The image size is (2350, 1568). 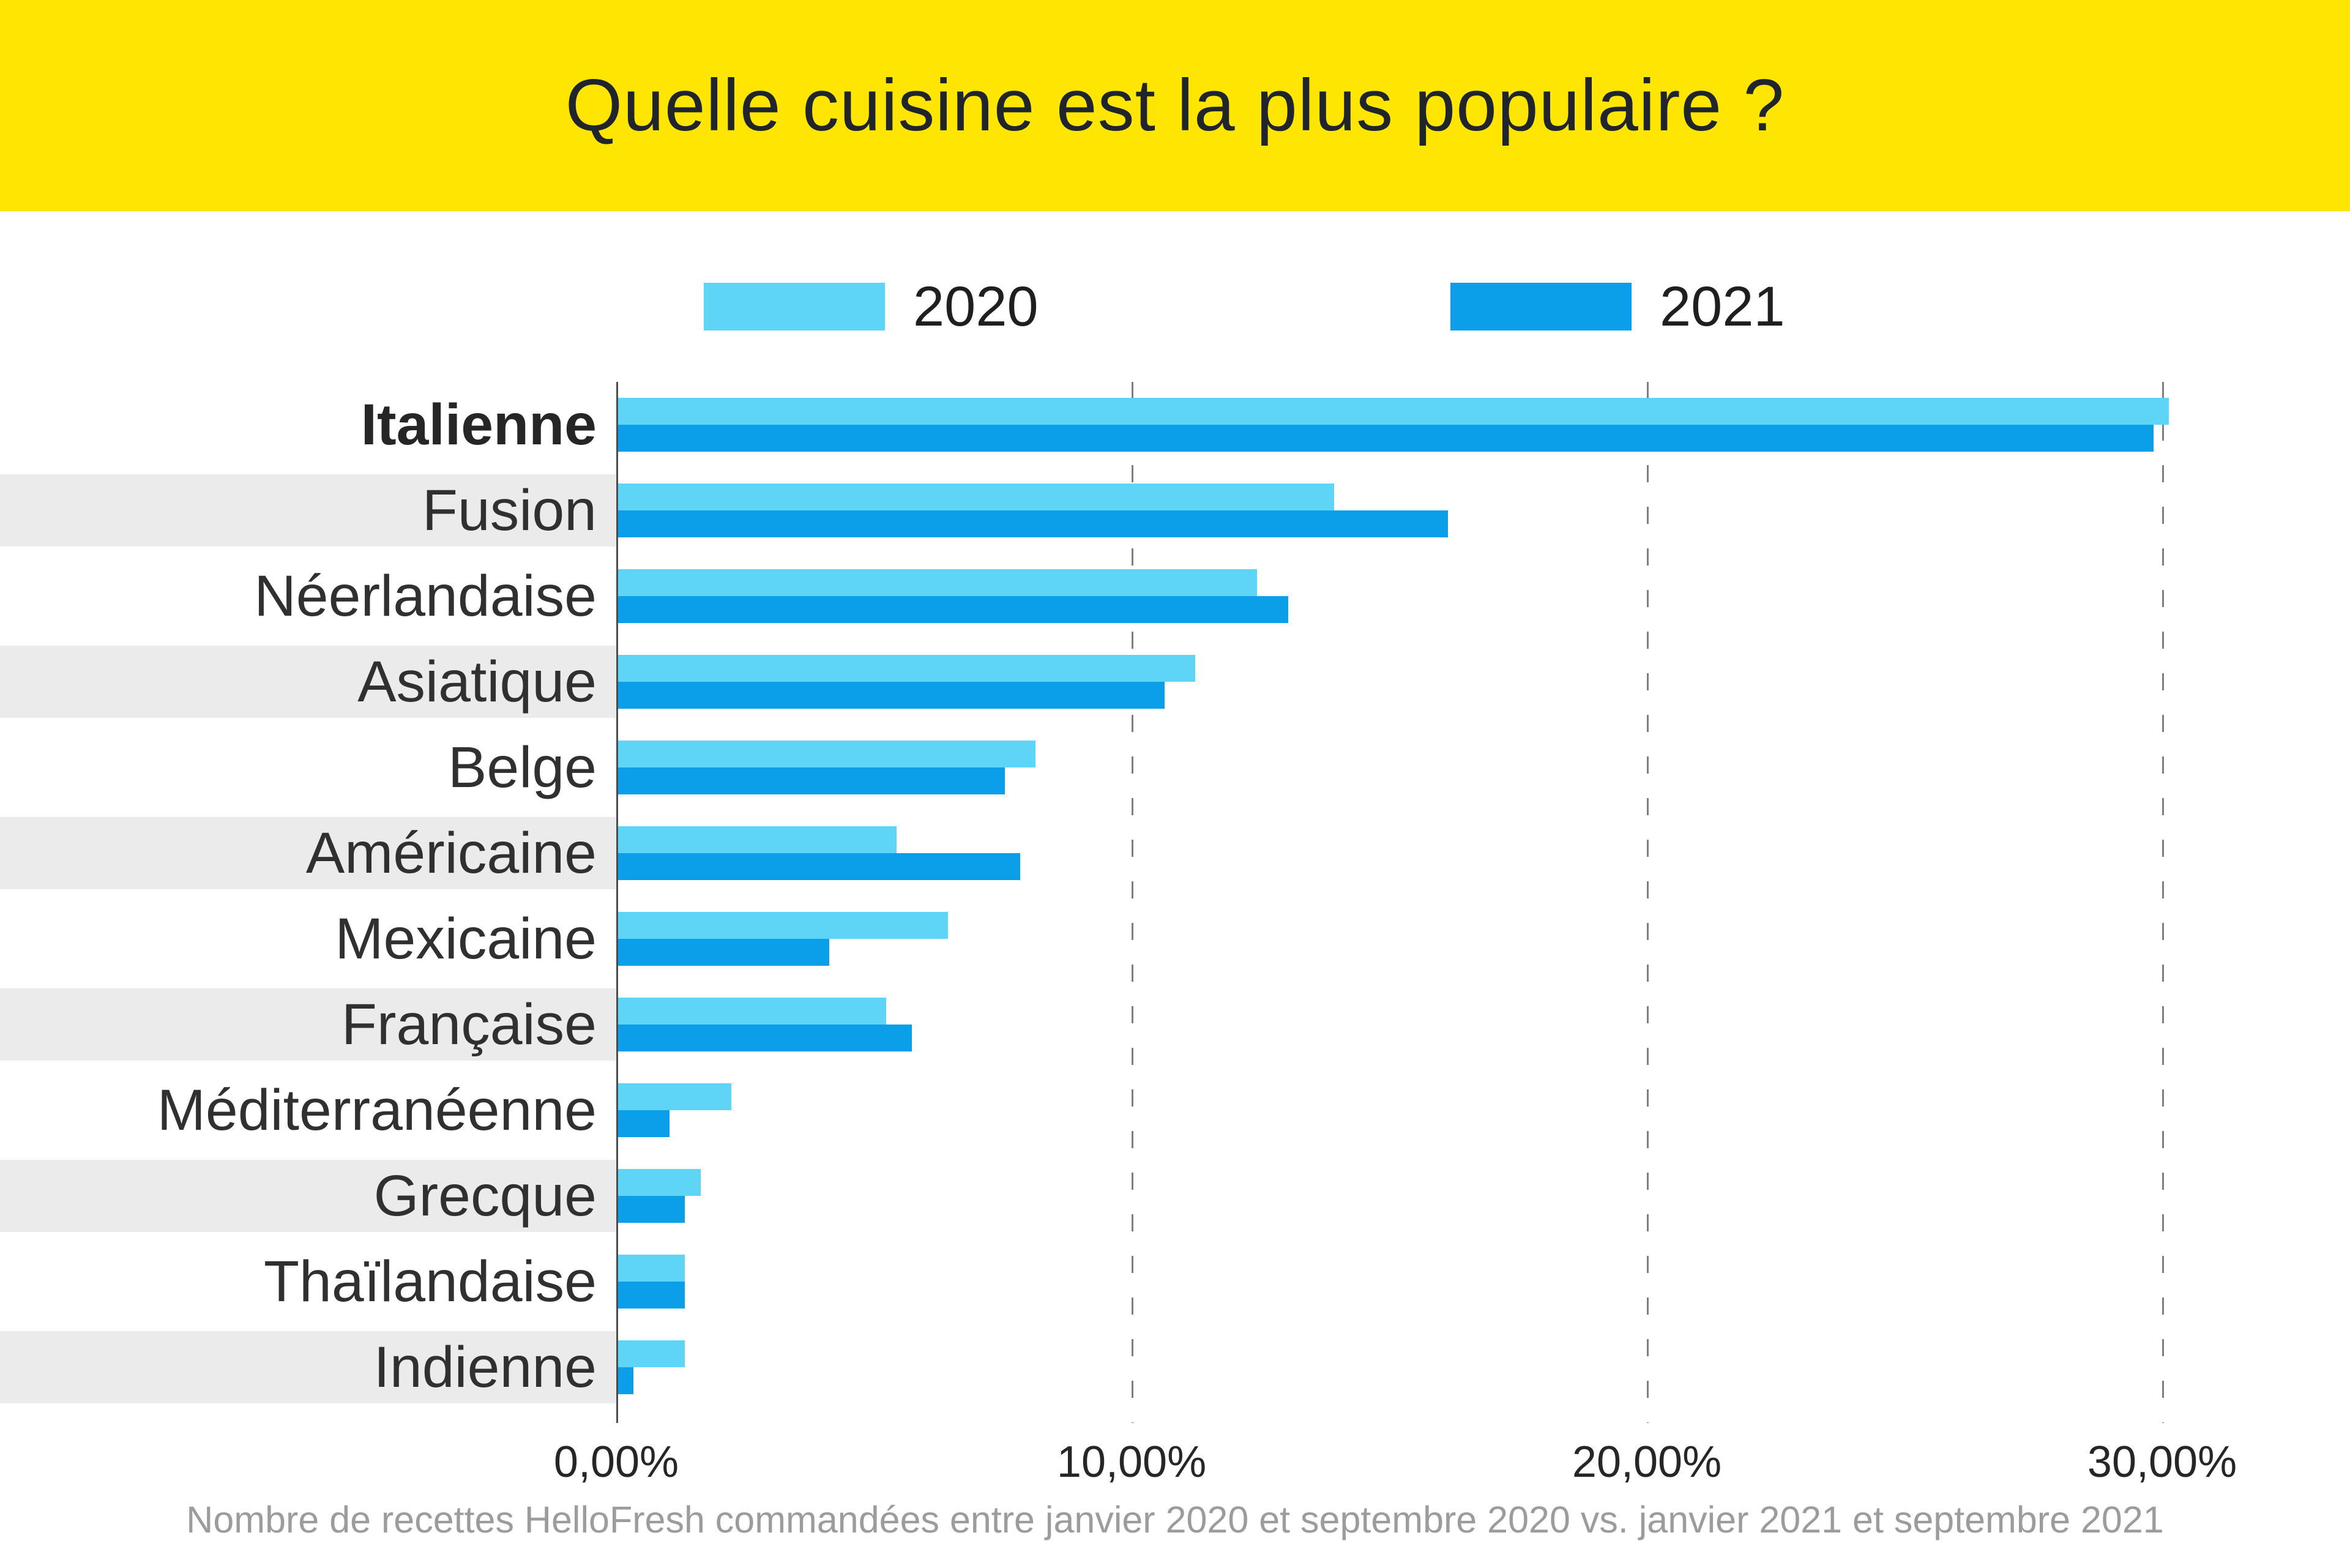 I want to click on category-label: Indienne, so click(x=485, y=1367).